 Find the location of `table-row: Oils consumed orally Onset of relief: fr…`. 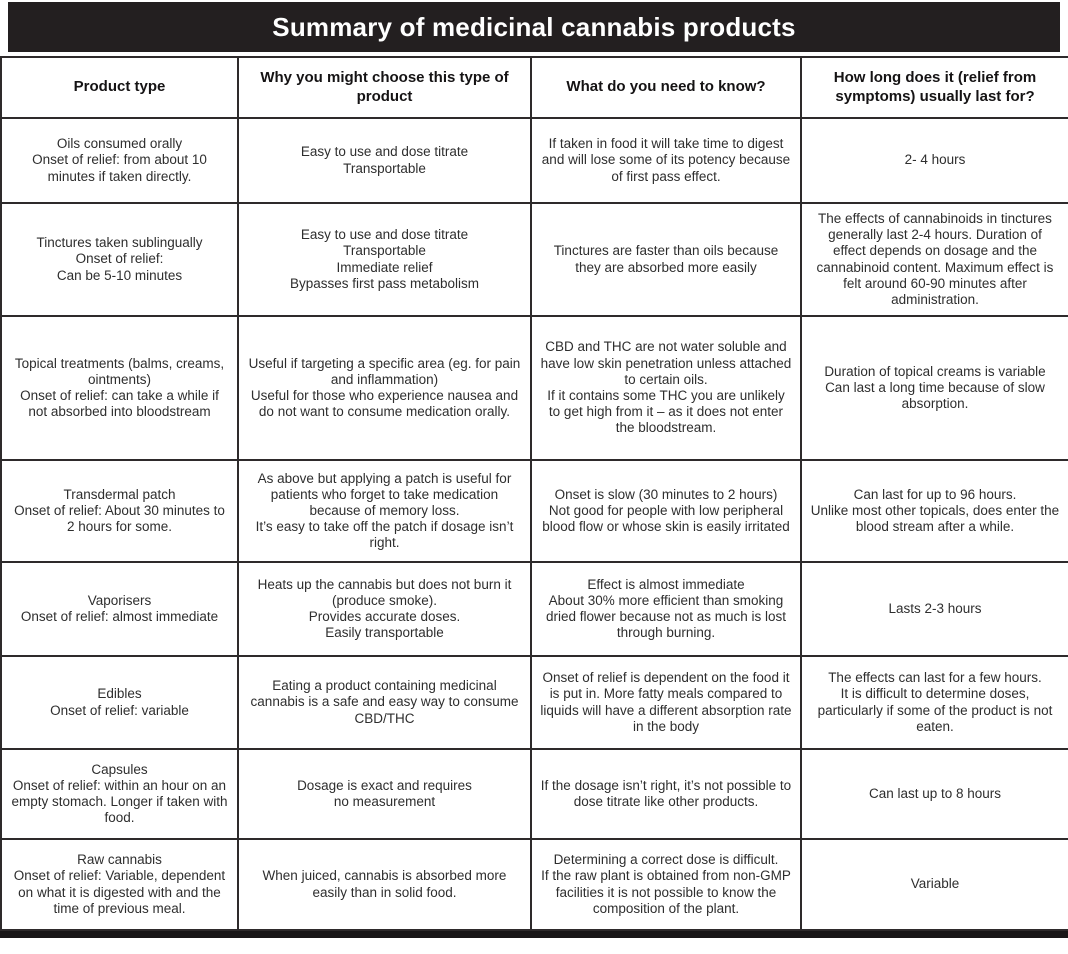

table-row: Oils consumed orally Onset of relief: fr… is located at coordinates (534, 160).